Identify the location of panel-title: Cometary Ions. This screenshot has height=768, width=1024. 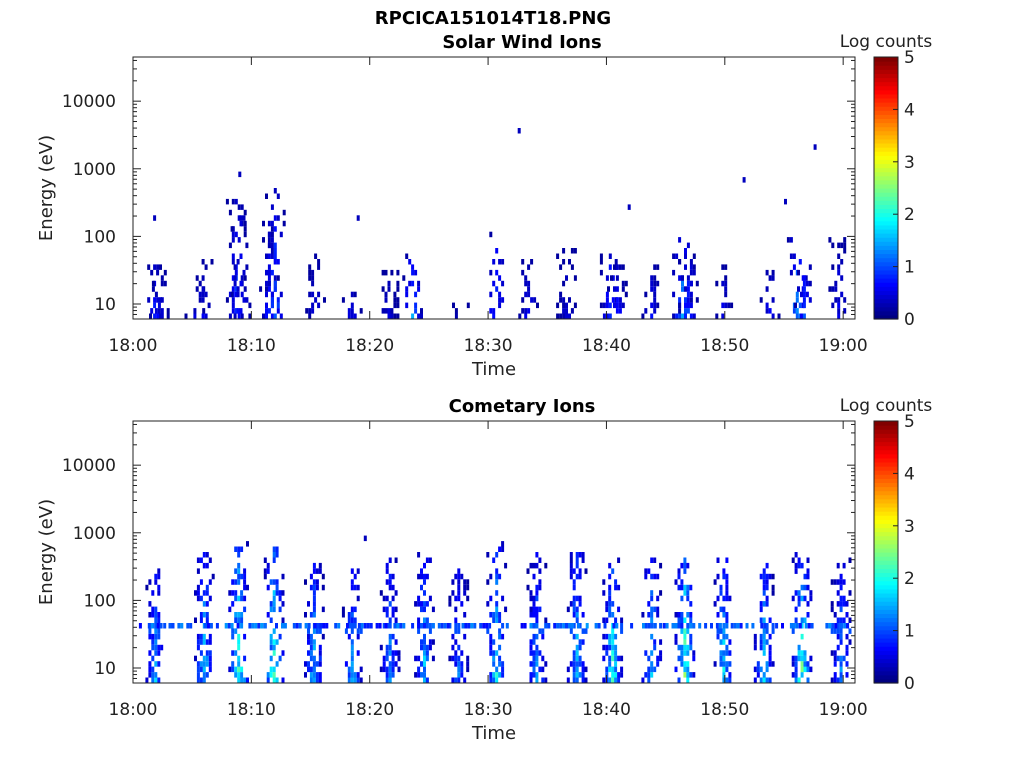
(522, 406).